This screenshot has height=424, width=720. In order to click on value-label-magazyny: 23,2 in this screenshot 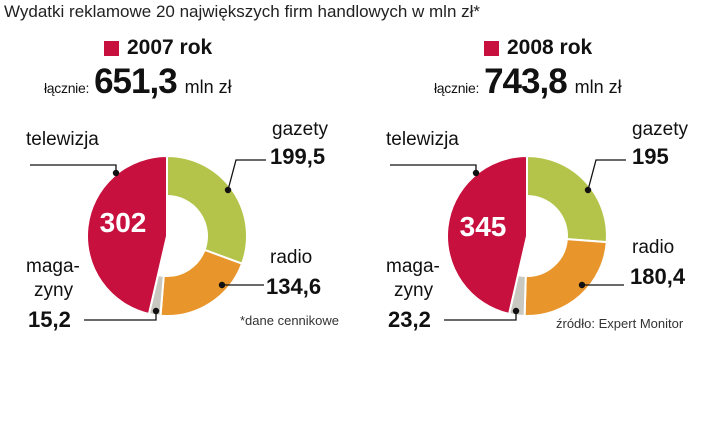, I will do `click(409, 319)`.